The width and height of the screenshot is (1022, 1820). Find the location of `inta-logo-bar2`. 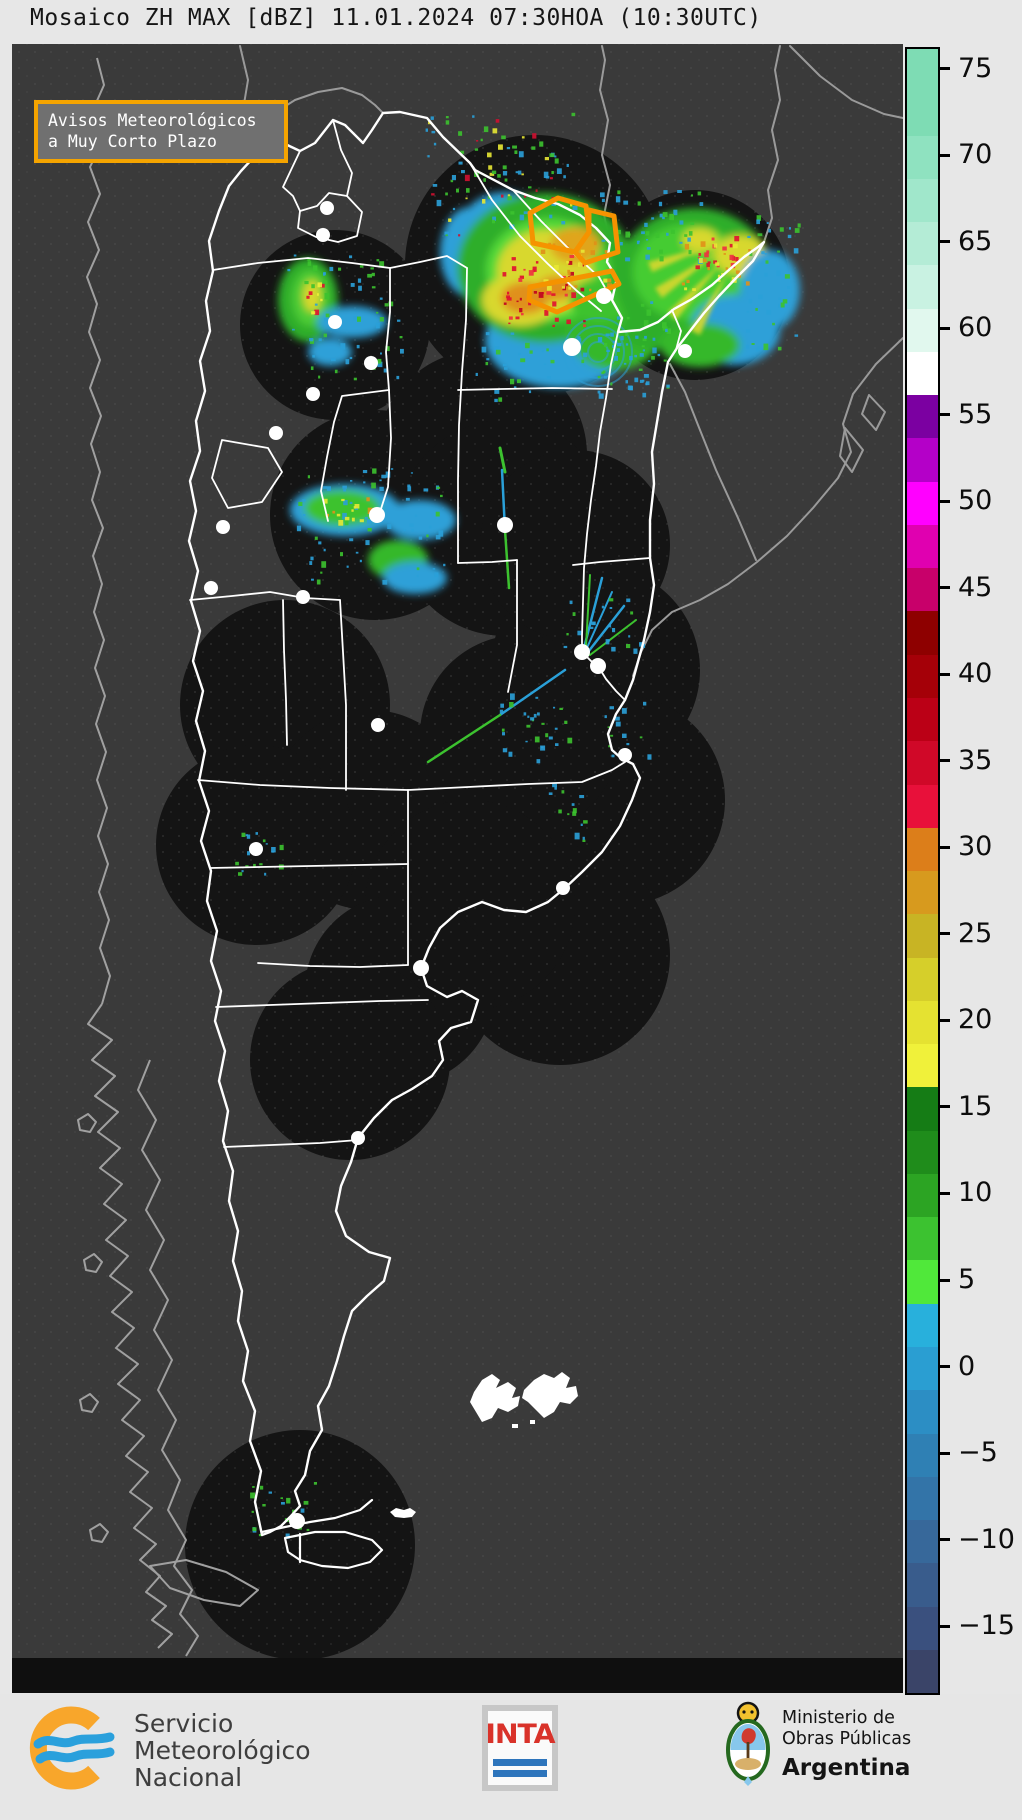

inta-logo-bar2 is located at coordinates (520, 1773).